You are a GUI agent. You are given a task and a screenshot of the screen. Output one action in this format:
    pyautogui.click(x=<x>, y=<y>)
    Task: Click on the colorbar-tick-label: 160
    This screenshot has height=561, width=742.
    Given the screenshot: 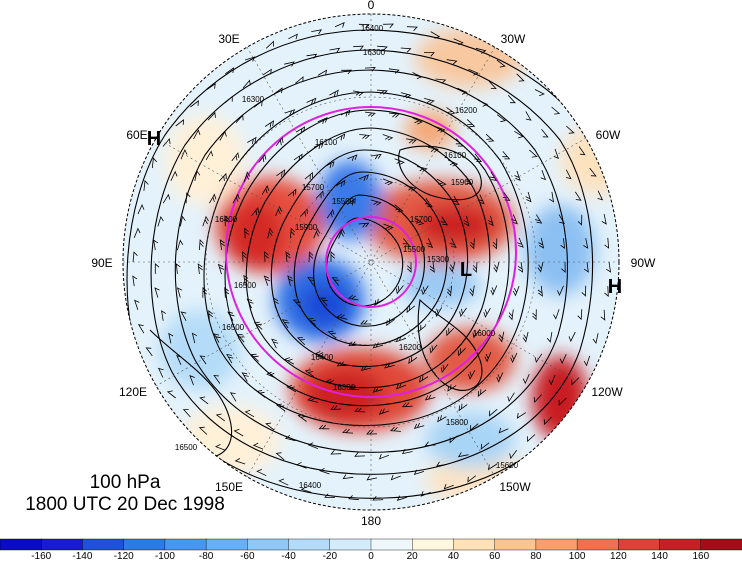 What is the action you would take?
    pyautogui.click(x=700, y=556)
    